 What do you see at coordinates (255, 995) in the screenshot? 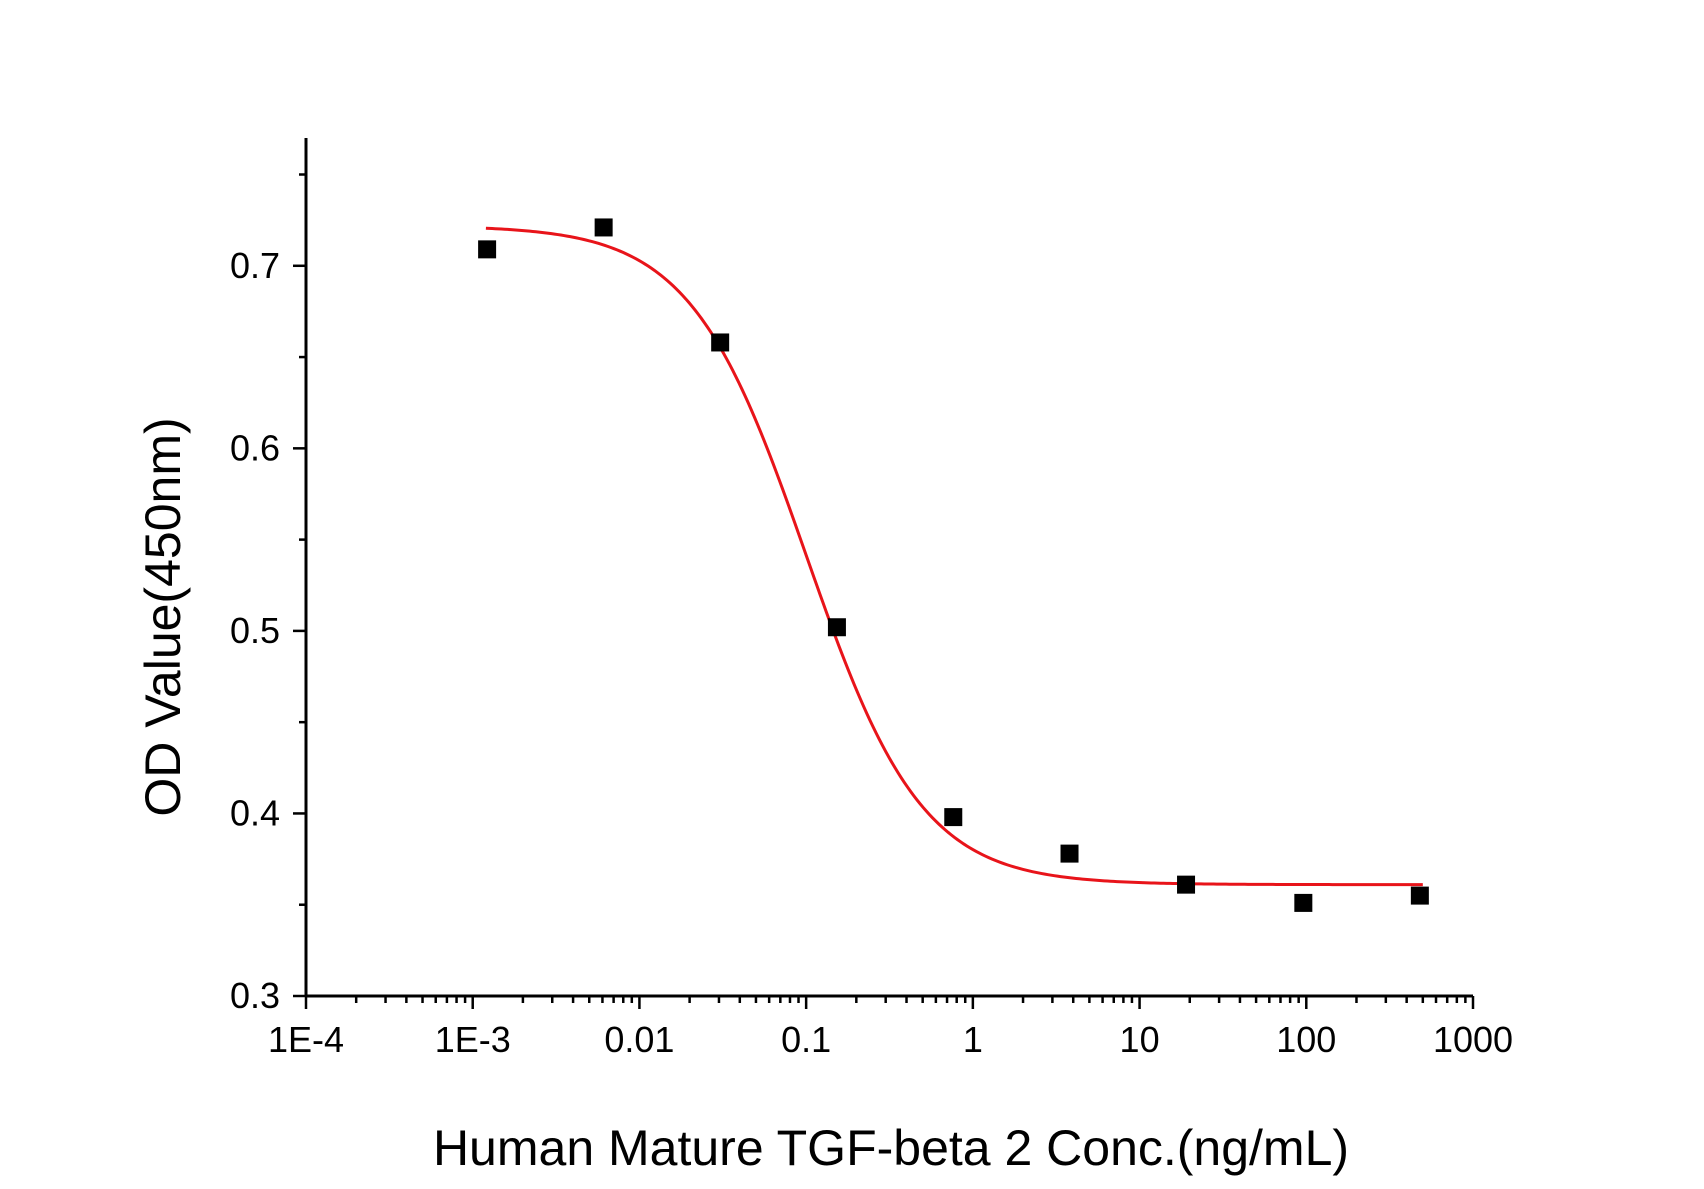
I see `y-tick-label: 0.3` at bounding box center [255, 995].